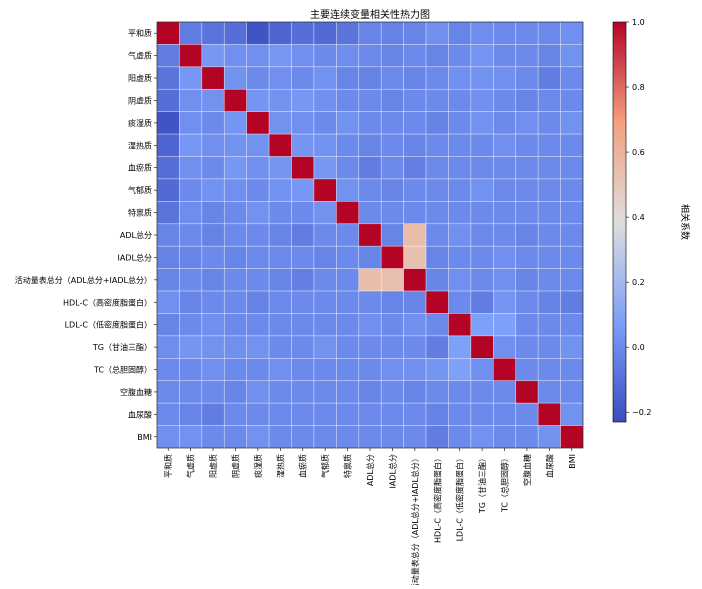 The width and height of the screenshot is (702, 589). Describe the element at coordinates (370, 470) in the screenshot. I see `x-tick-label: ADL总分` at that location.